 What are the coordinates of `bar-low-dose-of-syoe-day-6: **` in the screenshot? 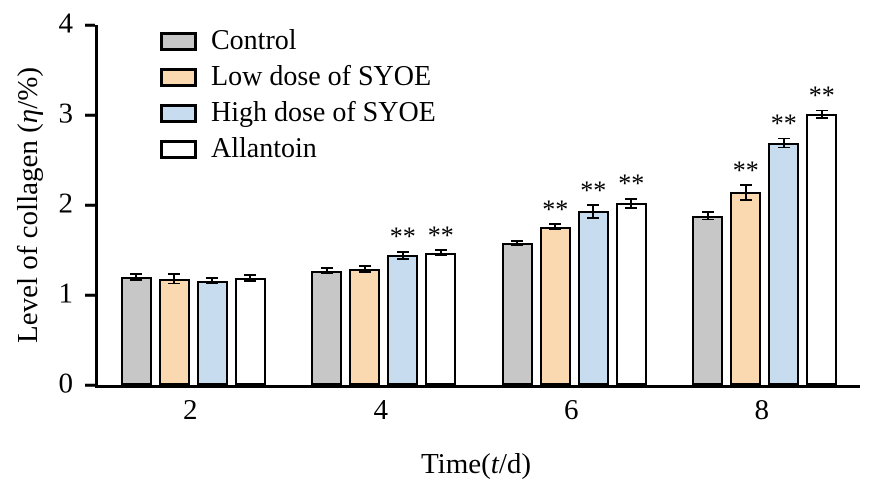 It's located at (555, 205).